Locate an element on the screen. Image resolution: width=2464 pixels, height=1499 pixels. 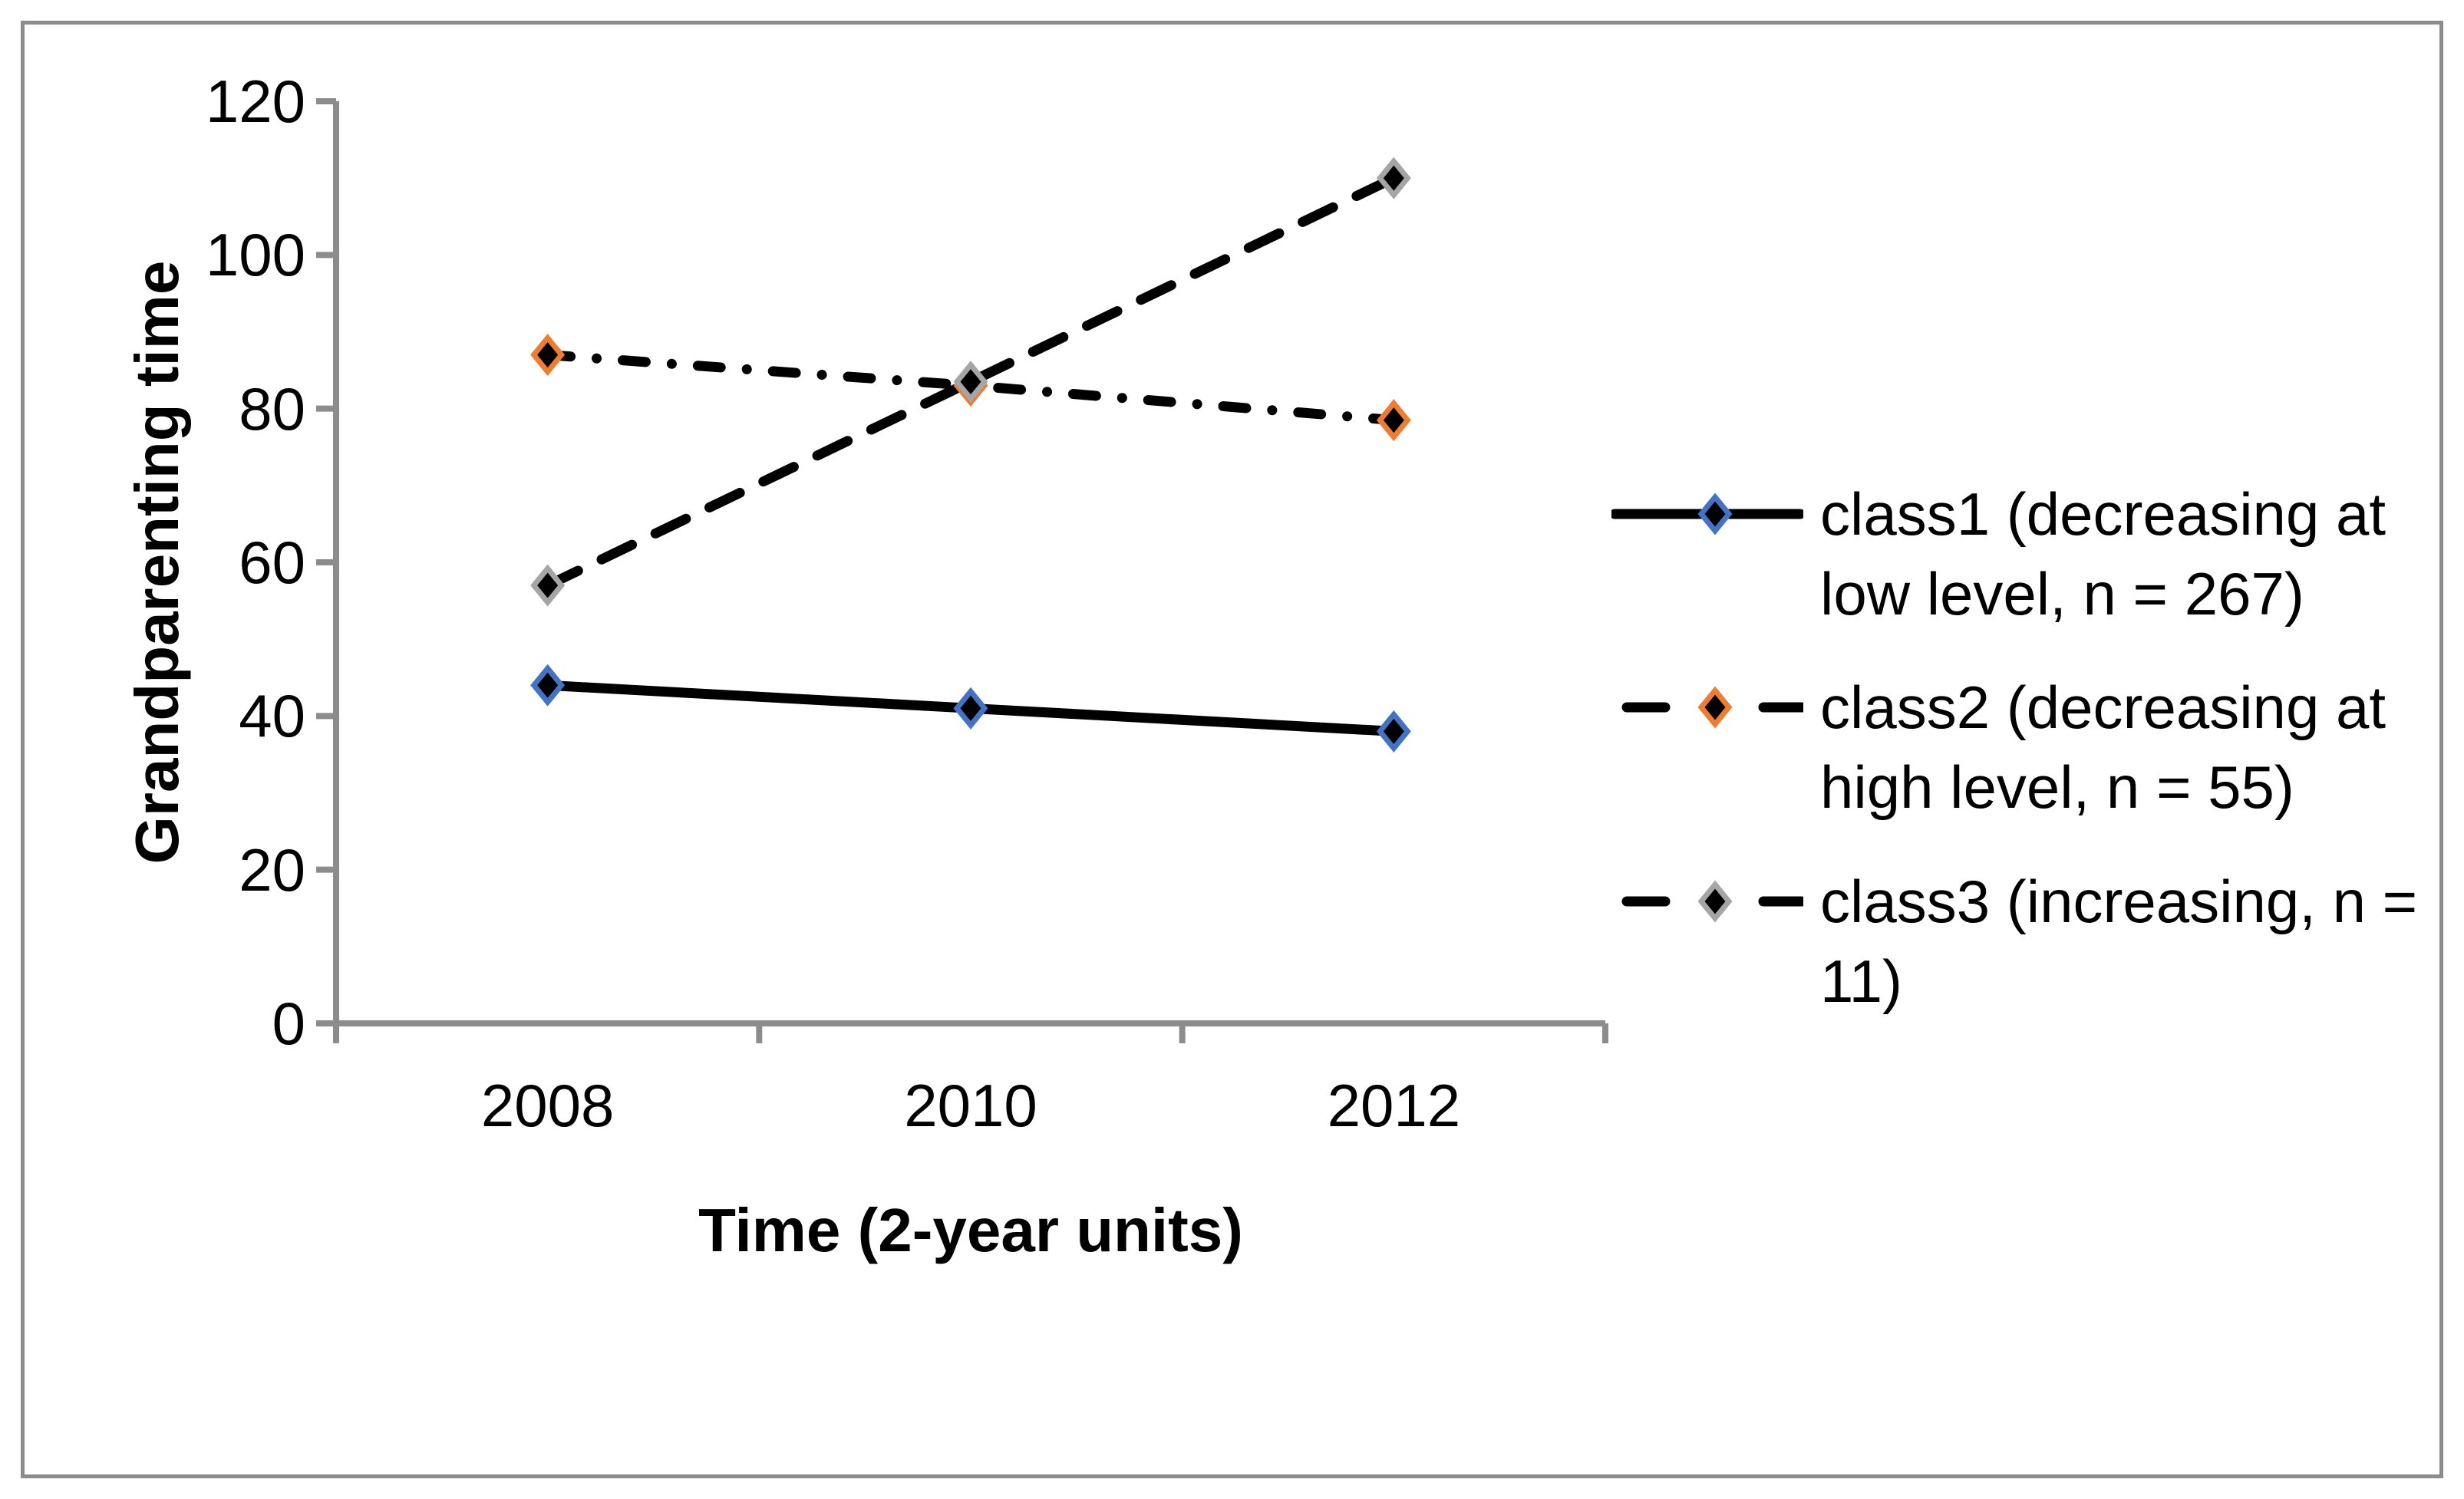
x-tick-label-2008: 2008 is located at coordinates (547, 1105).